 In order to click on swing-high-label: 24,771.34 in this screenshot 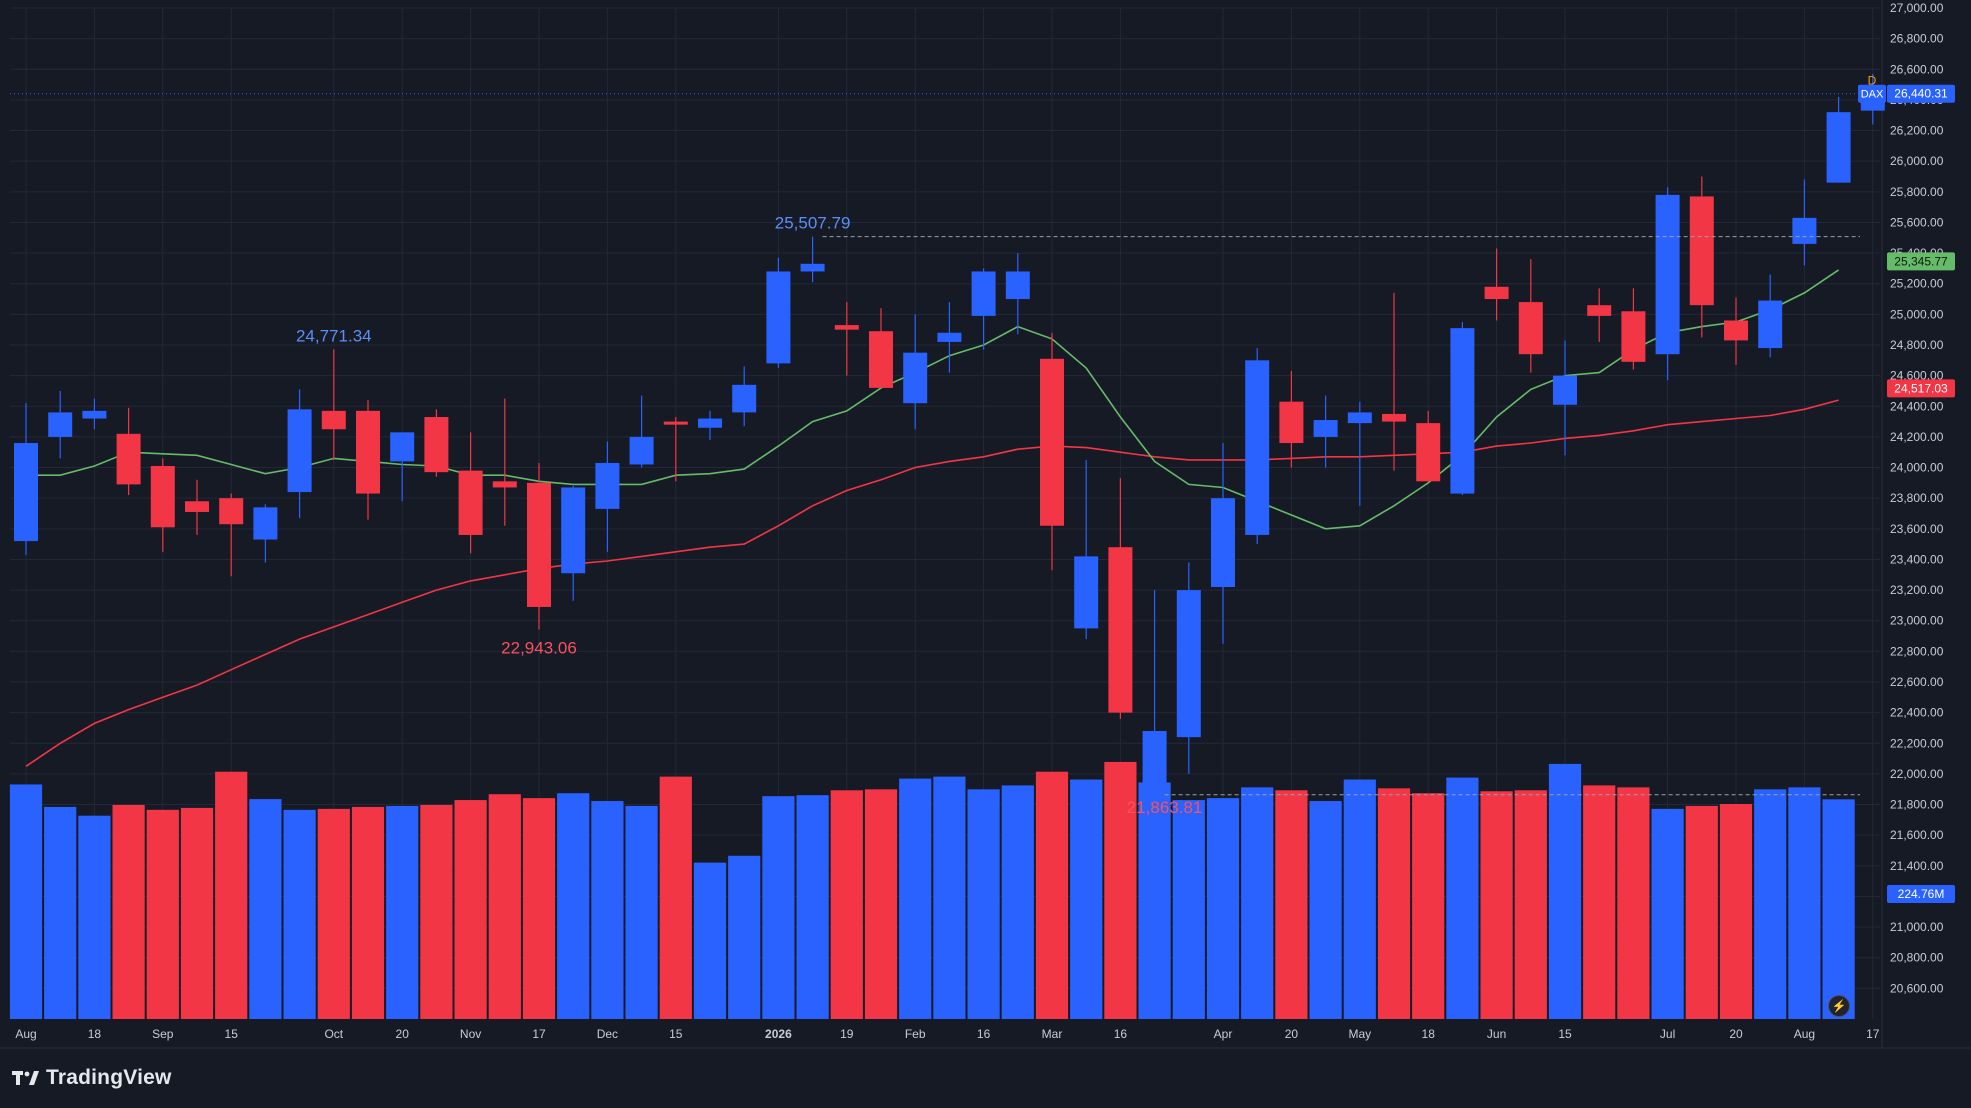, I will do `click(334, 335)`.